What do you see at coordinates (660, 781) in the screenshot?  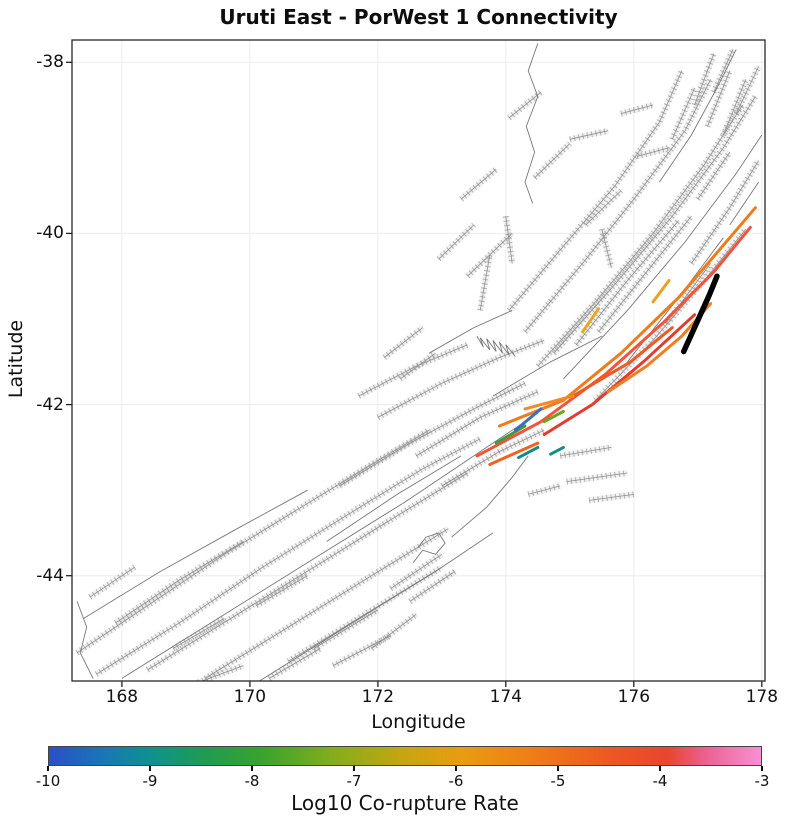 I see `colorbar-tick-label: -4` at bounding box center [660, 781].